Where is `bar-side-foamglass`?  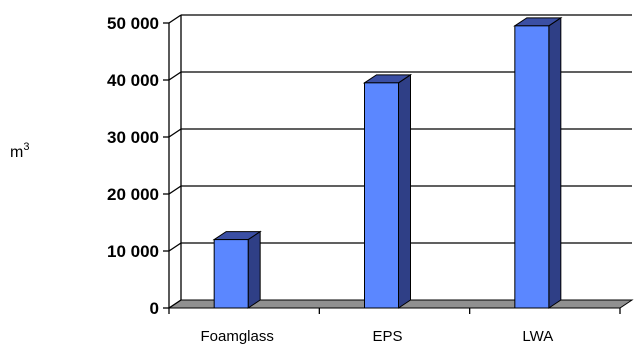 bar-side-foamglass is located at coordinates (254, 269).